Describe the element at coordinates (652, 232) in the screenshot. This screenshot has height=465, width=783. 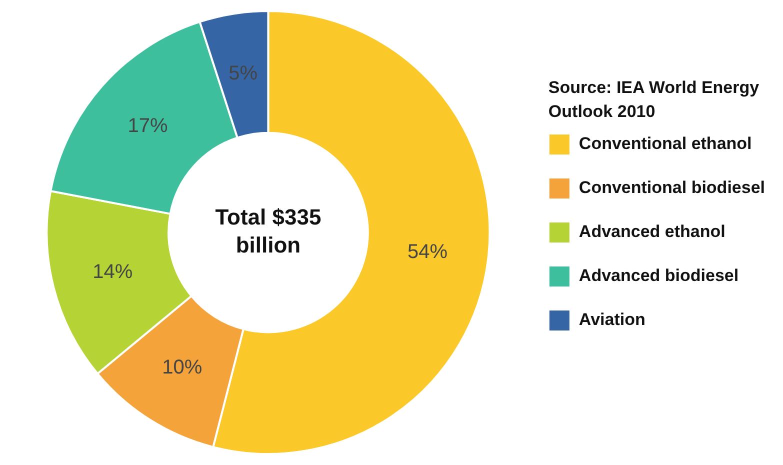
I see `legend-label: Advanced ethanol` at that location.